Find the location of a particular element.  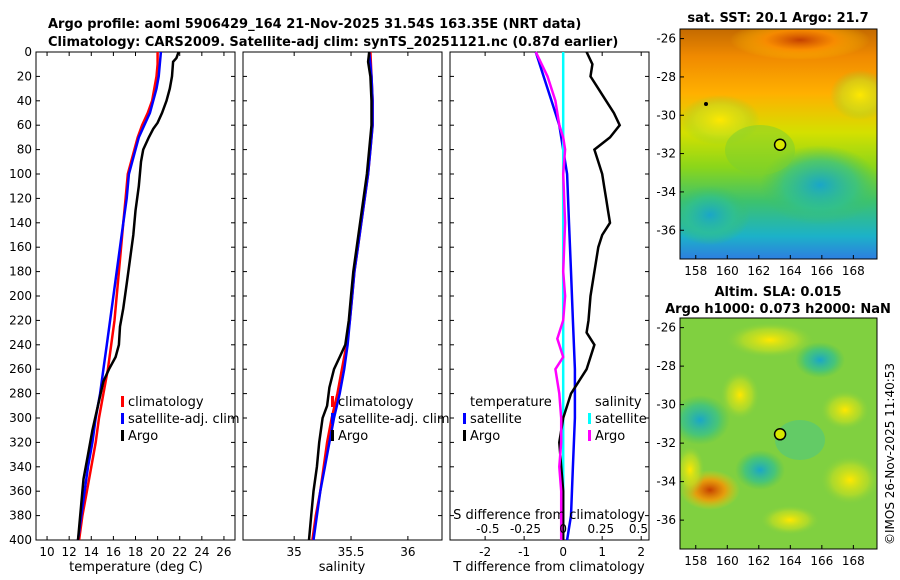

x-tick-label: 18 is located at coordinates (135, 552).